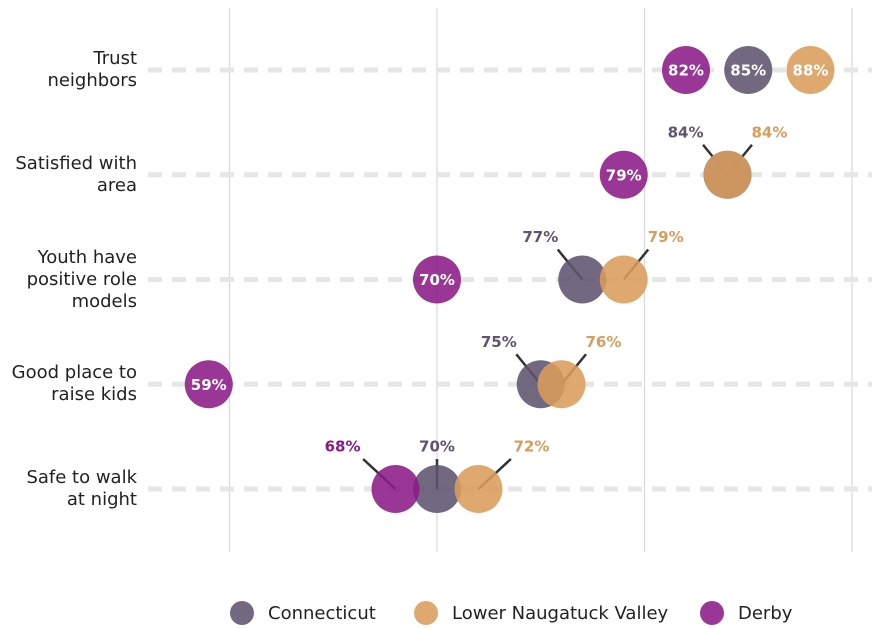 The width and height of the screenshot is (875, 628). Describe the element at coordinates (765, 613) in the screenshot. I see `legend-label: Derby` at that location.